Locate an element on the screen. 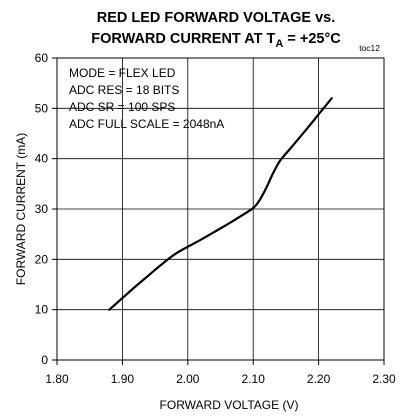 The height and width of the screenshot is (417, 412). y-tick-label: 10 is located at coordinates (42, 310).